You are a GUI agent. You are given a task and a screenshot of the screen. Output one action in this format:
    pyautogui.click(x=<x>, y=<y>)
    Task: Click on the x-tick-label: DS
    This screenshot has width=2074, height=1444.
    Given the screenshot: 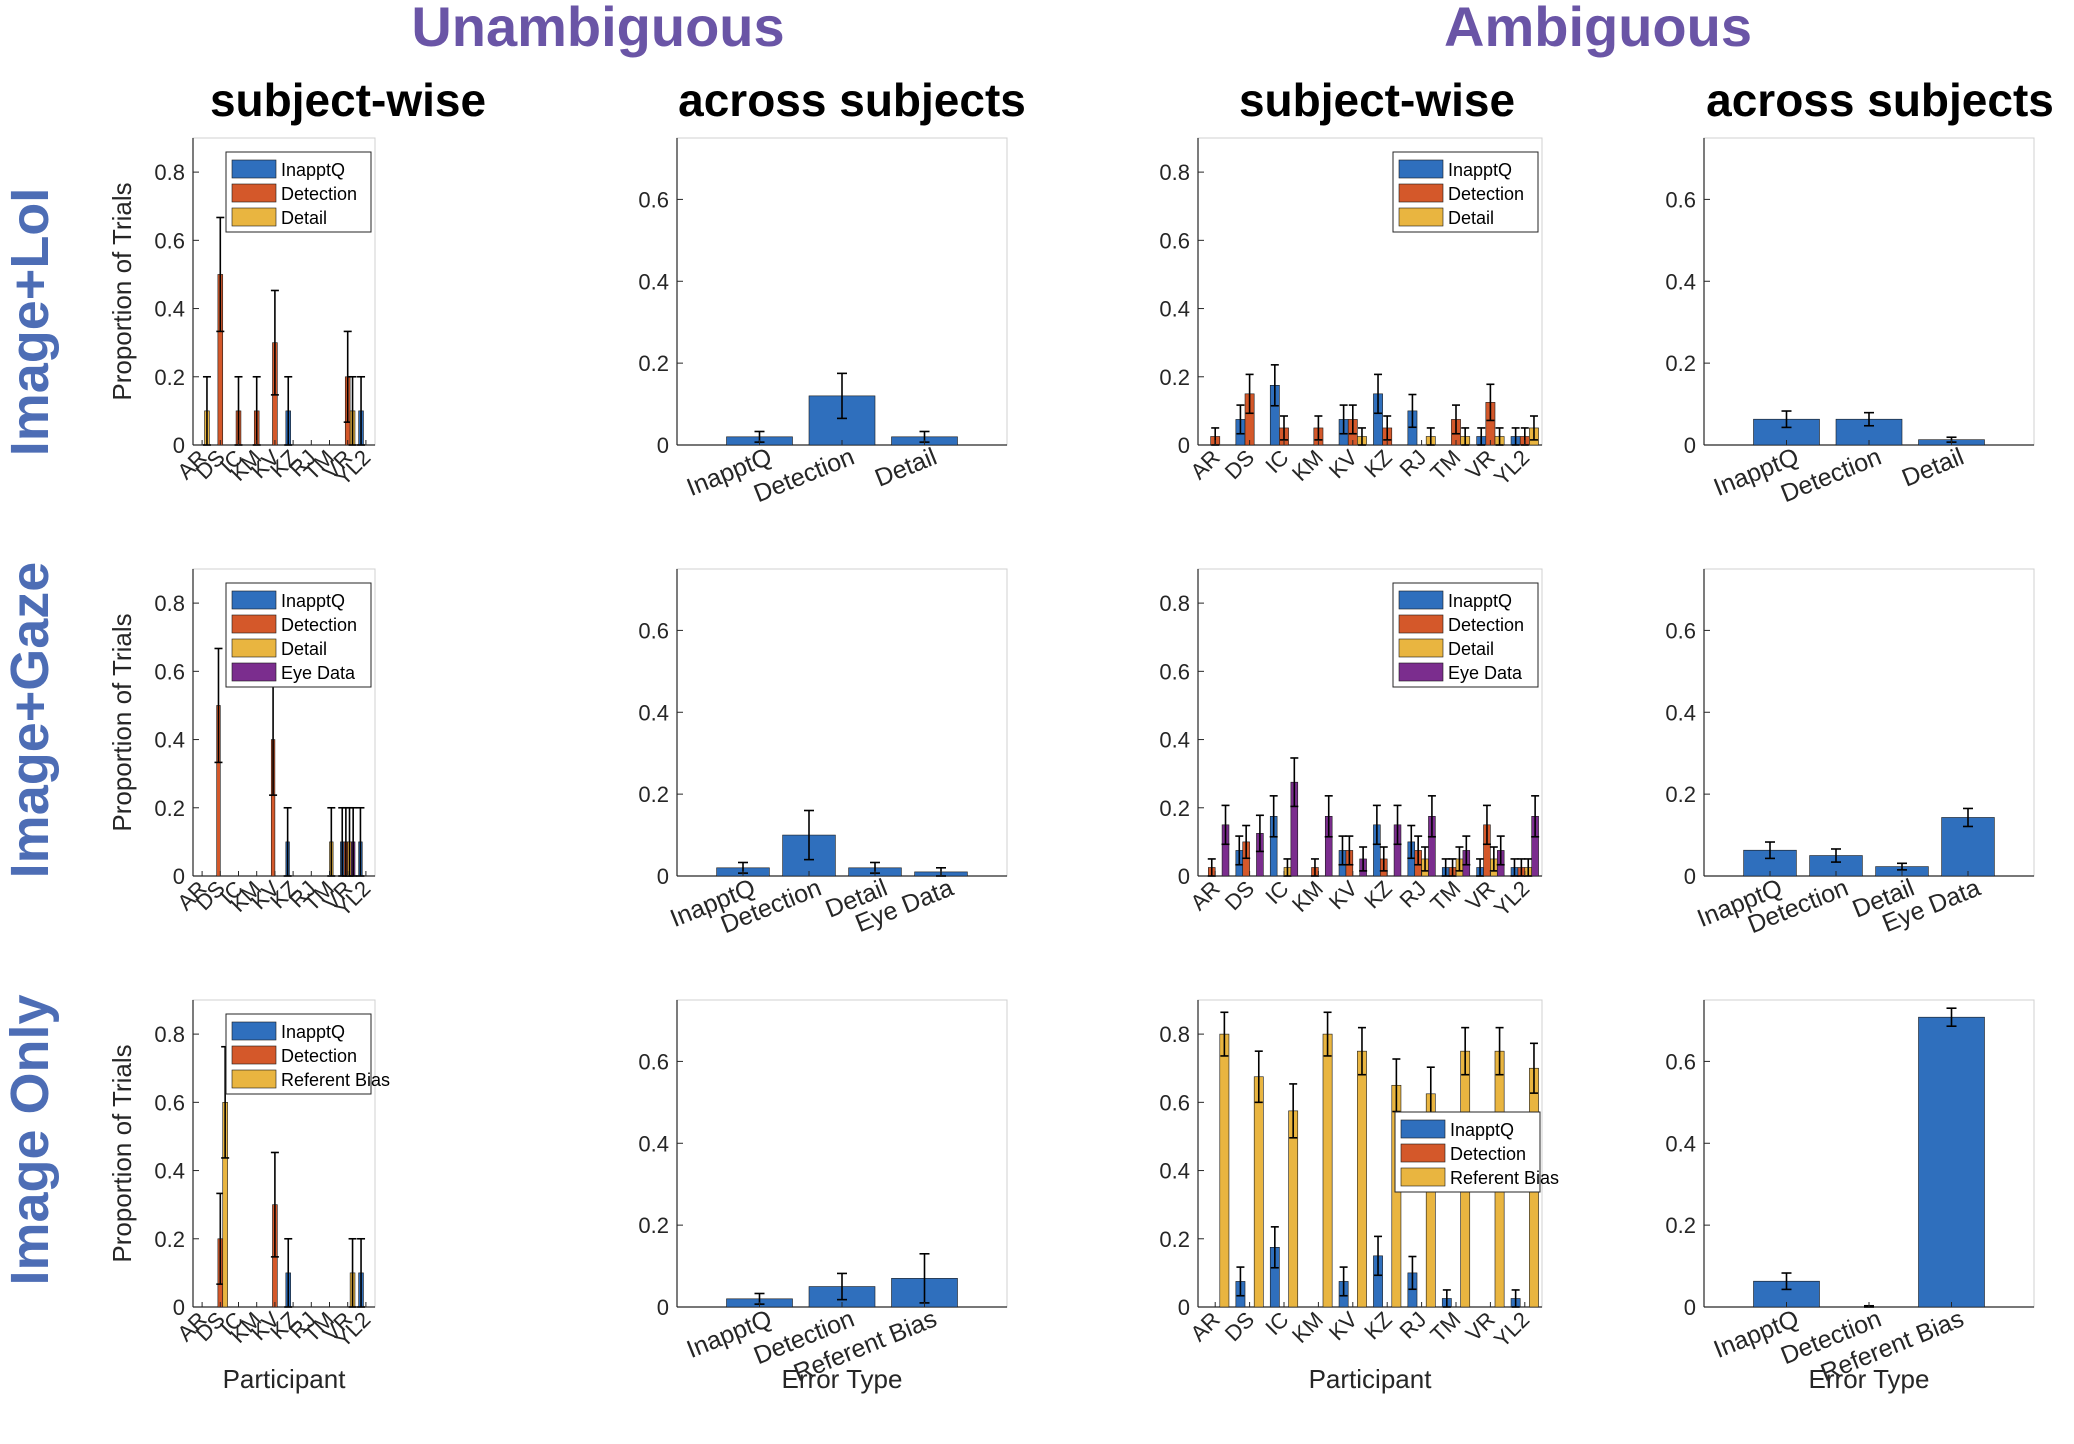 What is the action you would take?
    pyautogui.click(x=1239, y=895)
    